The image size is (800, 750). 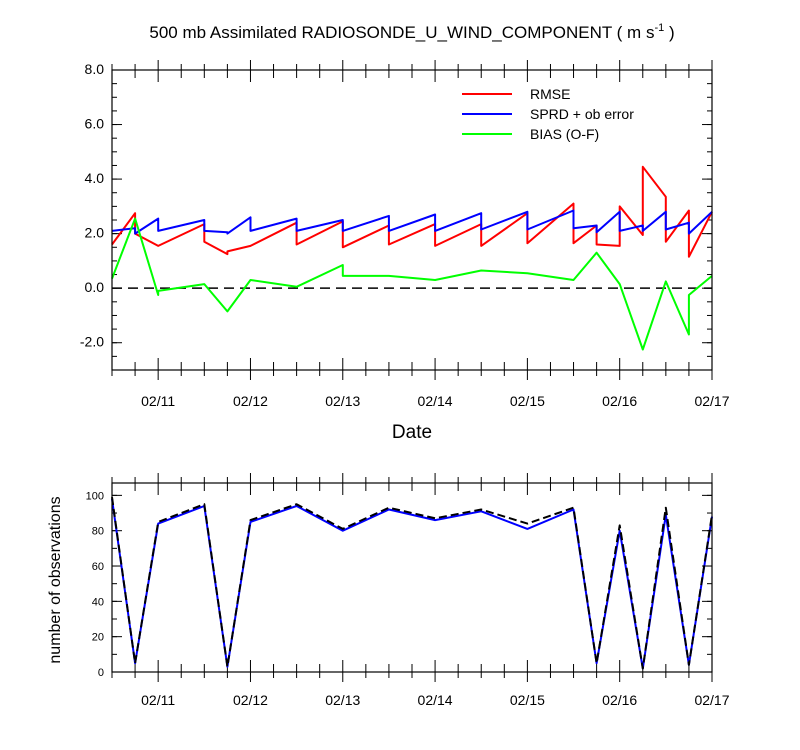 I want to click on top-x-tick-labels: 02/11 02/12 02/13 02/14 02/15 02/16 02/17, so click(x=435, y=401).